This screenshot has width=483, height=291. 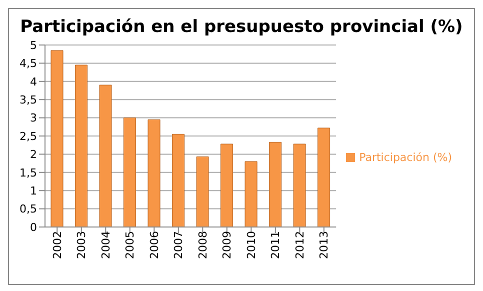 I want to click on chart-title: Participación en el presupuesto provincial (%), so click(x=241, y=27).